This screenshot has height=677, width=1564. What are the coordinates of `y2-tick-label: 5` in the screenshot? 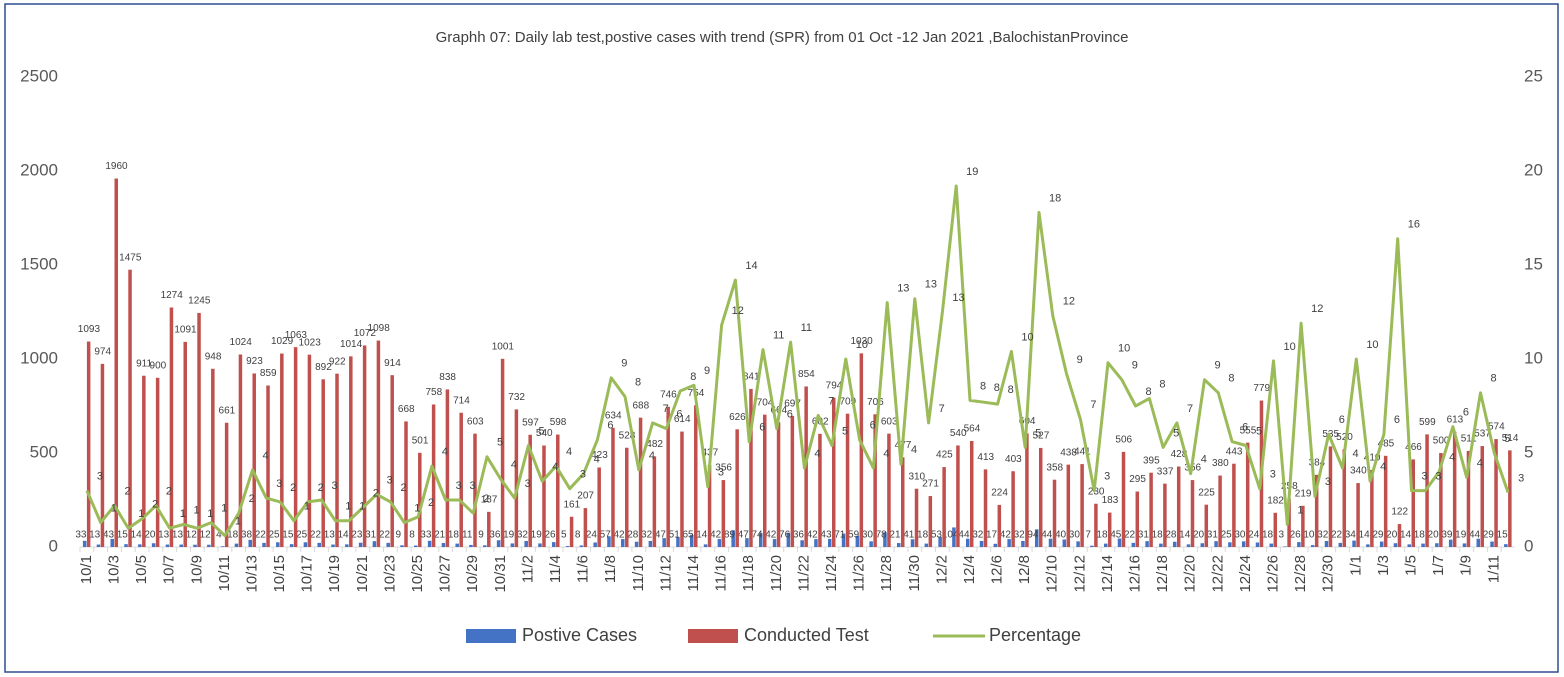 It's located at (1528, 451).